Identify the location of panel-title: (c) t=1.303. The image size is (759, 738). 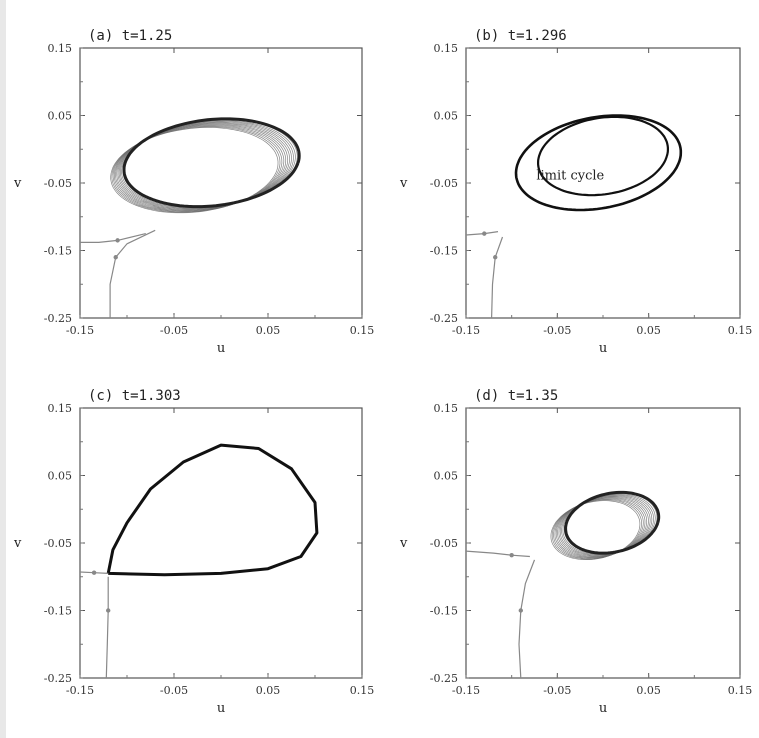
(134, 396).